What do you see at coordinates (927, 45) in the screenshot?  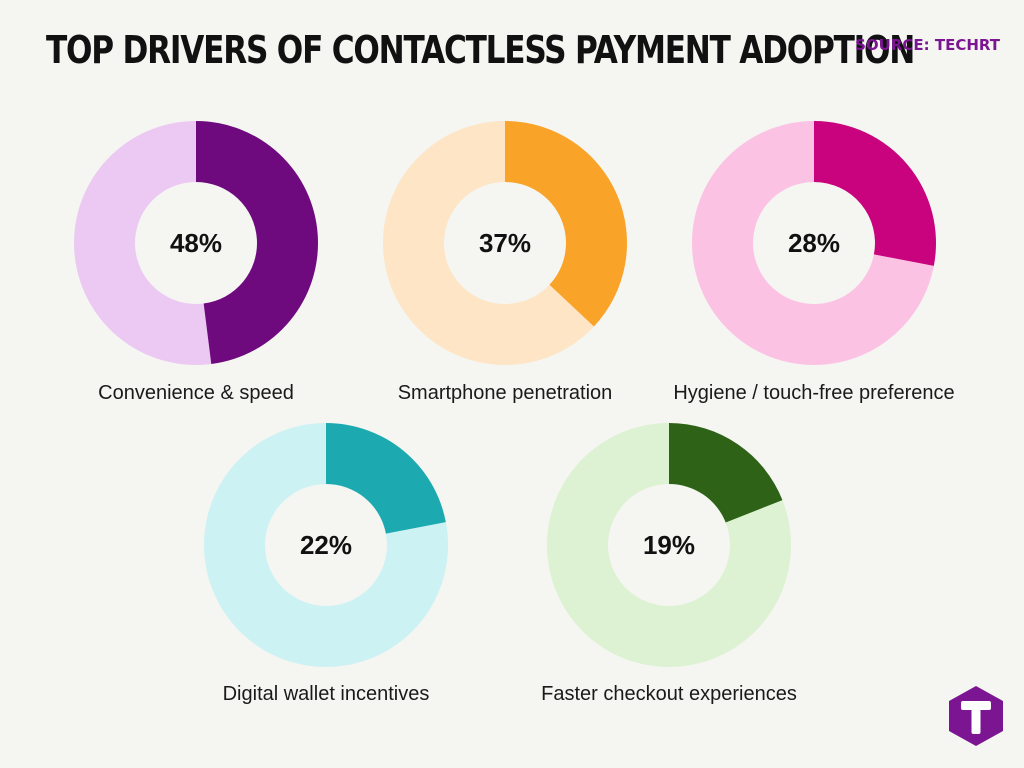 I see `source-label: SOURCE: TECHRT` at bounding box center [927, 45].